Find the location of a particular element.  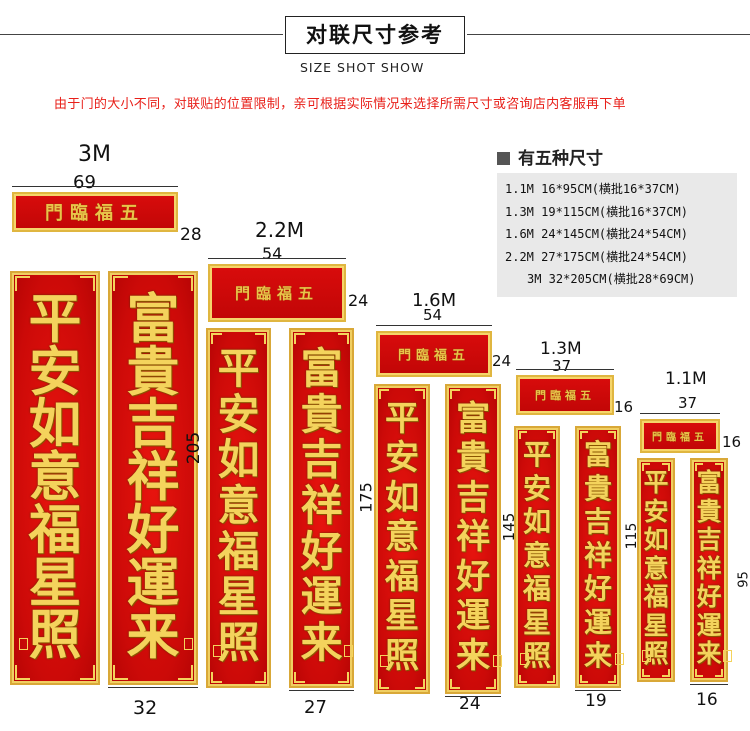

left-scroll-5: 平安如意福星照 is located at coordinates (656, 570).